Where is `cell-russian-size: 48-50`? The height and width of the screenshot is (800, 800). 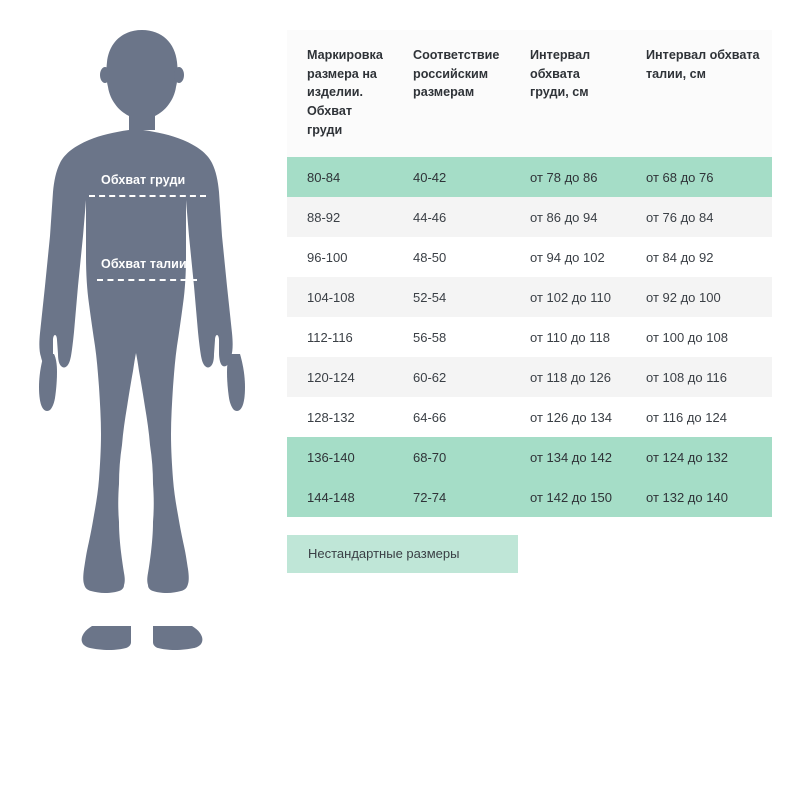
cell-russian-size: 48-50 is located at coordinates (430, 257).